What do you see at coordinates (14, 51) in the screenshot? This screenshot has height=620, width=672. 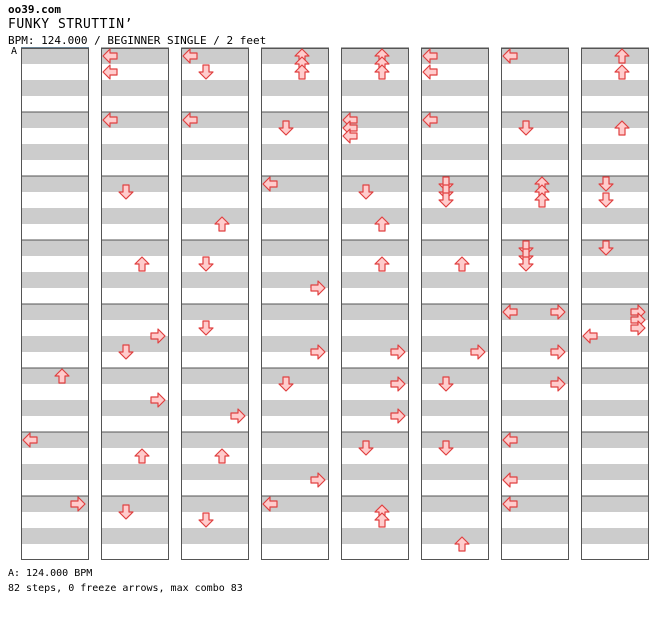 I see `bpm-marker: A` at bounding box center [14, 51].